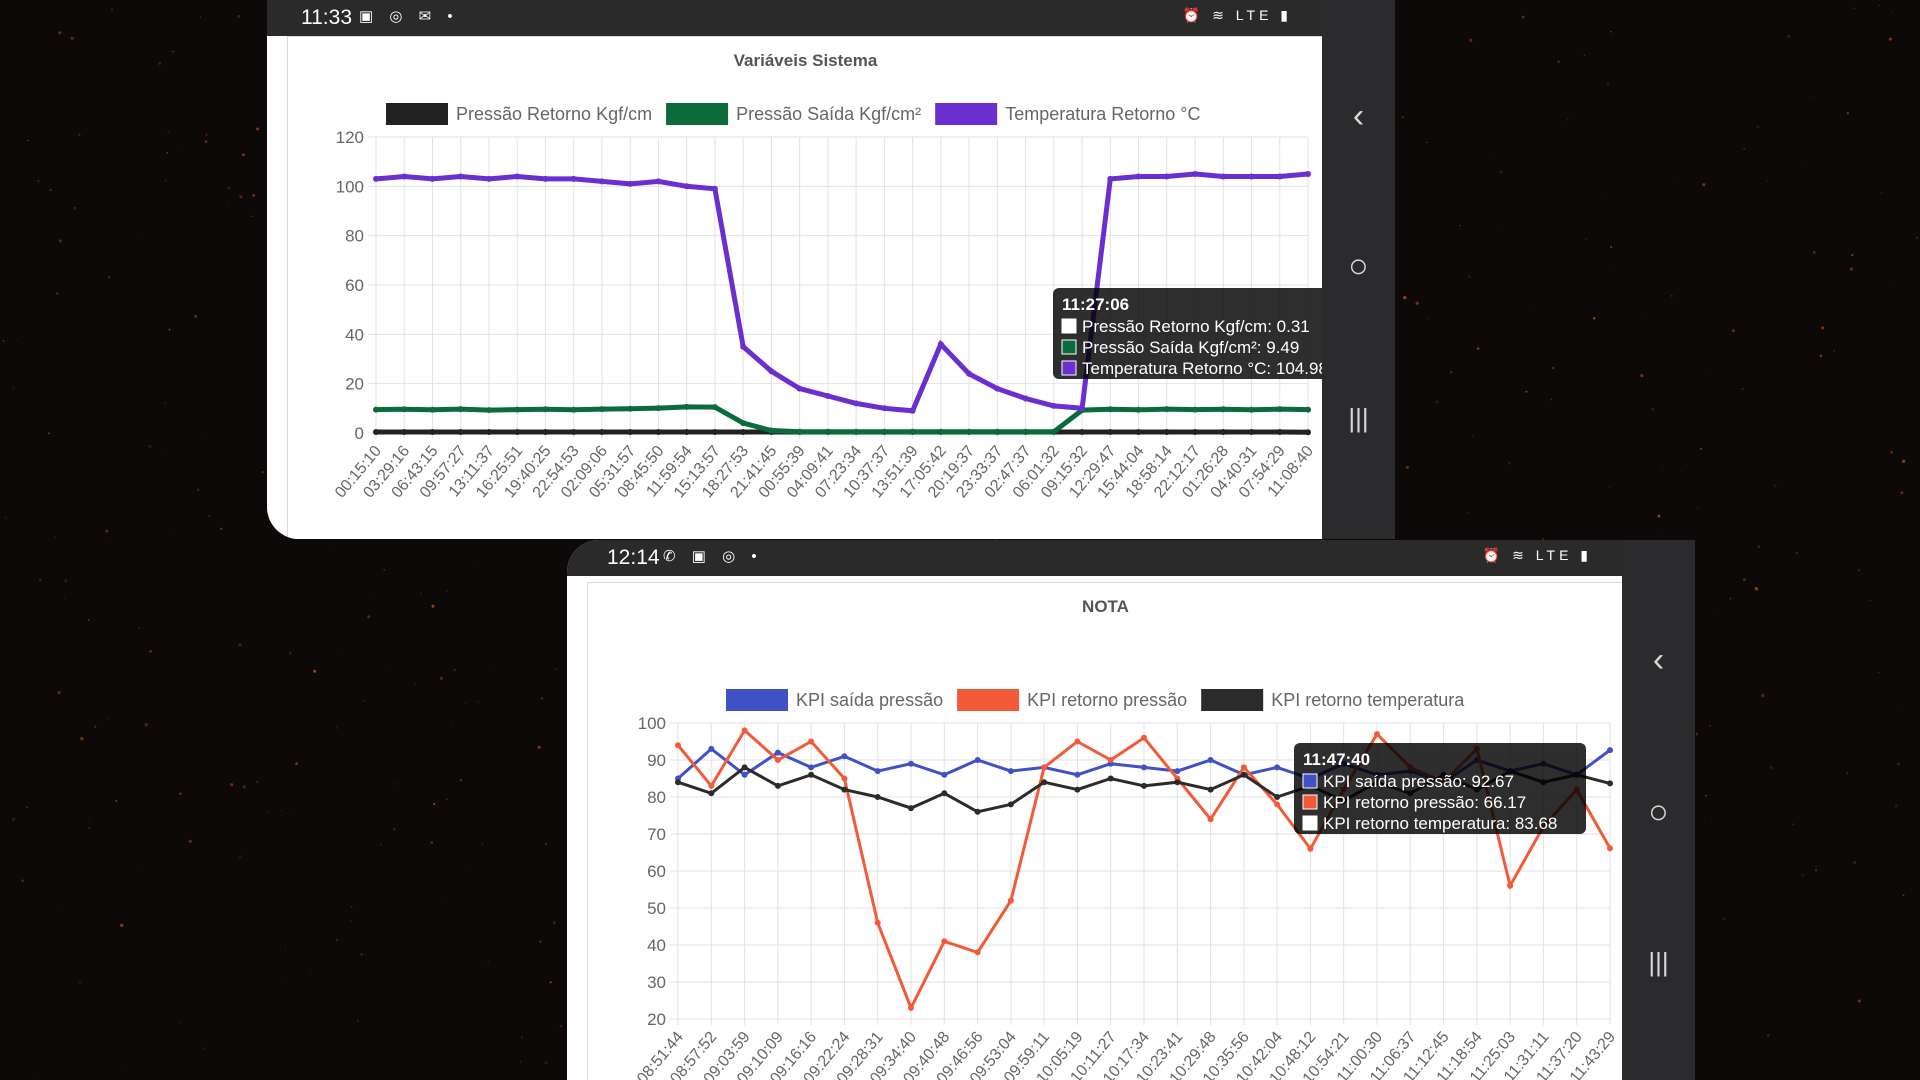 This screenshot has height=1080, width=1920. I want to click on legend-swatch, so click(1232, 700).